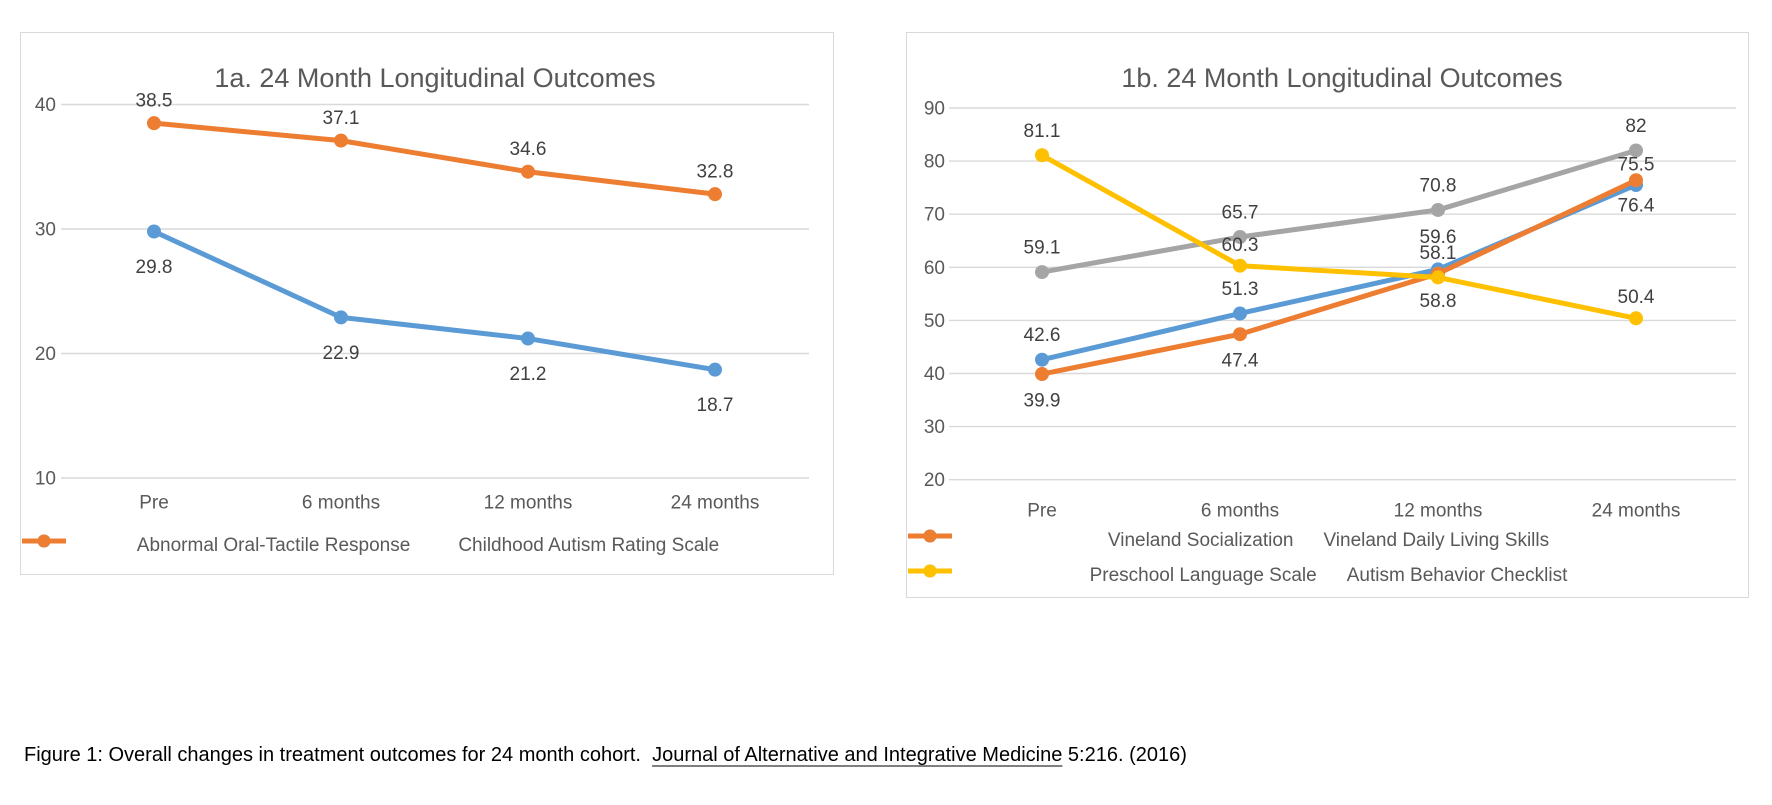 The image size is (1772, 805). I want to click on legend-item: Abnormal Oral-Tactile Response, so click(216, 545).